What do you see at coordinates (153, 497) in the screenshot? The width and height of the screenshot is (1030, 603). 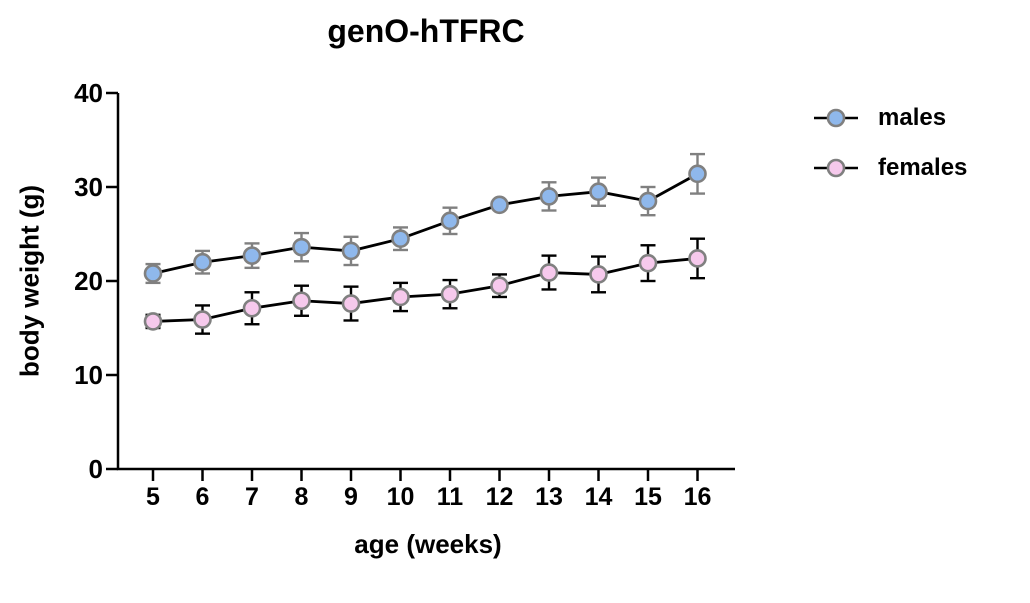 I see `x-tick-label: 5` at bounding box center [153, 497].